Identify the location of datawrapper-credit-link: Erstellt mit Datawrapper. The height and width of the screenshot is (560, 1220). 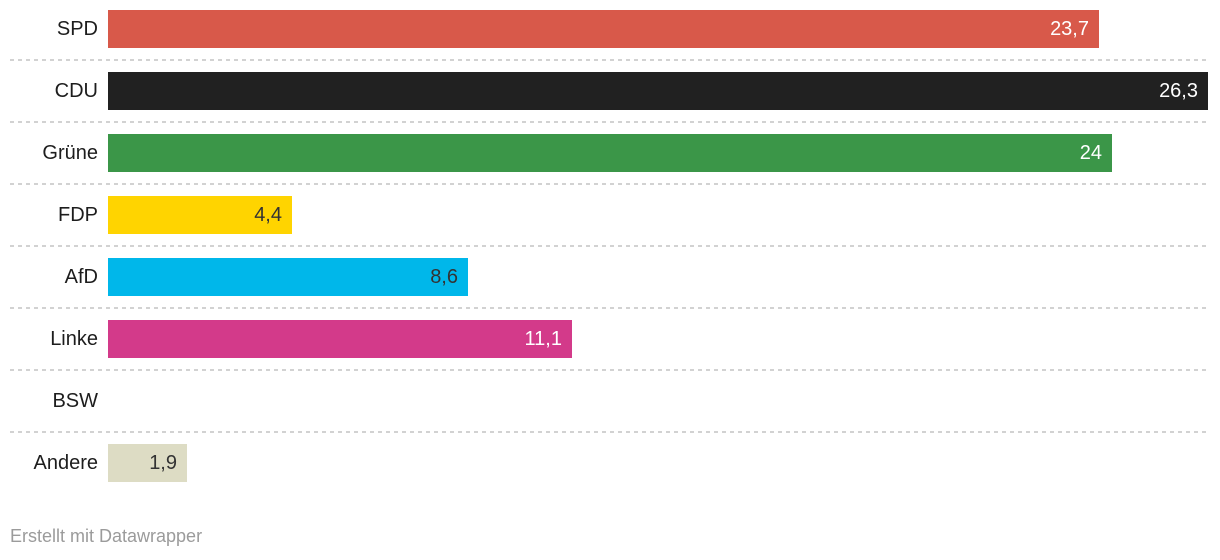
(106, 536).